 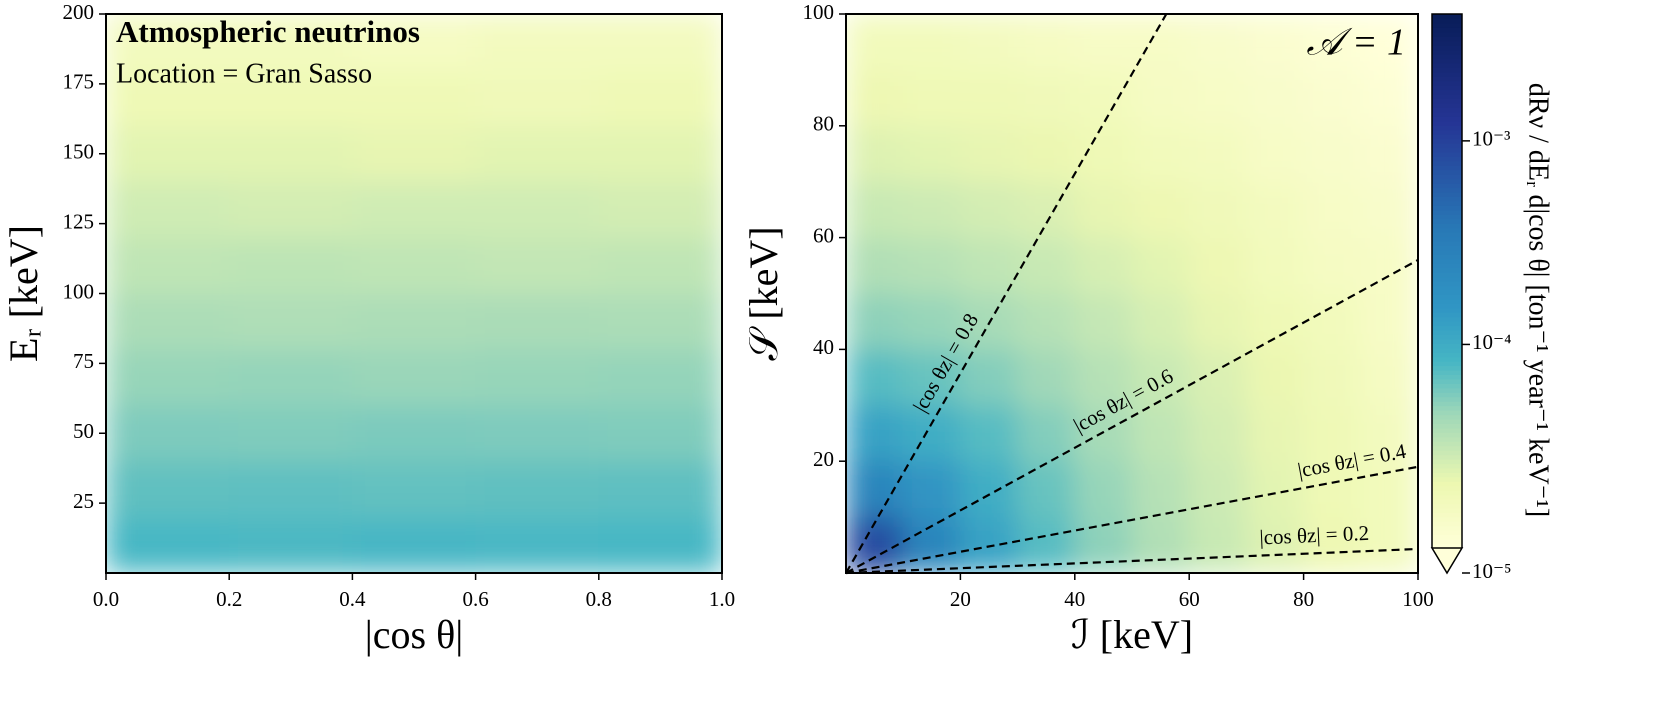 I want to click on y-tick-label: 40, so click(x=823, y=347).